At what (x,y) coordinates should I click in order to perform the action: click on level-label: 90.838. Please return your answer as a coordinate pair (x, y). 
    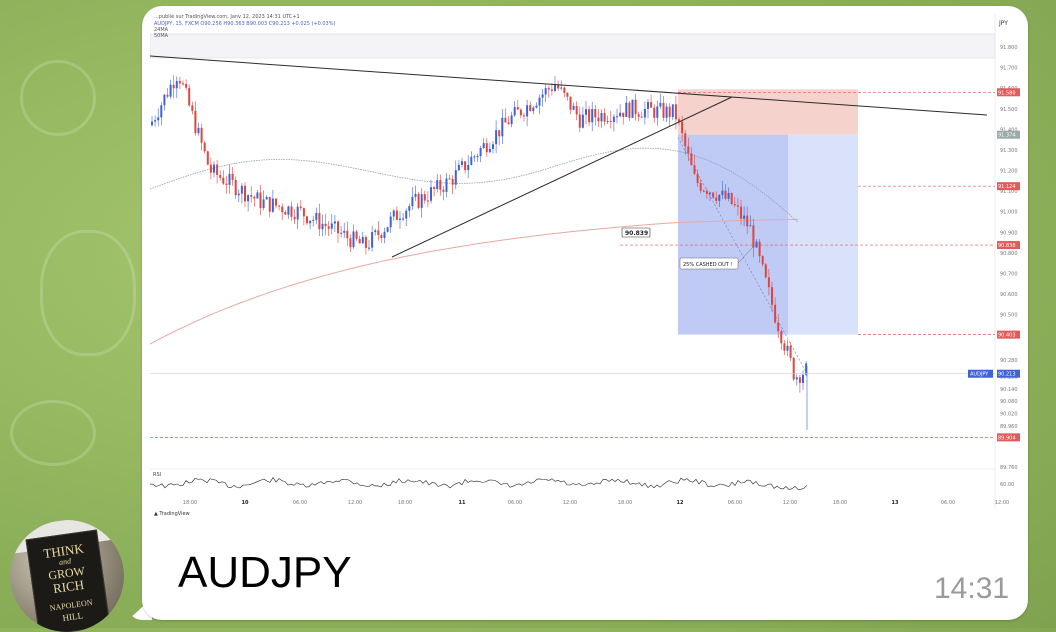
    Looking at the image, I should click on (1007, 246).